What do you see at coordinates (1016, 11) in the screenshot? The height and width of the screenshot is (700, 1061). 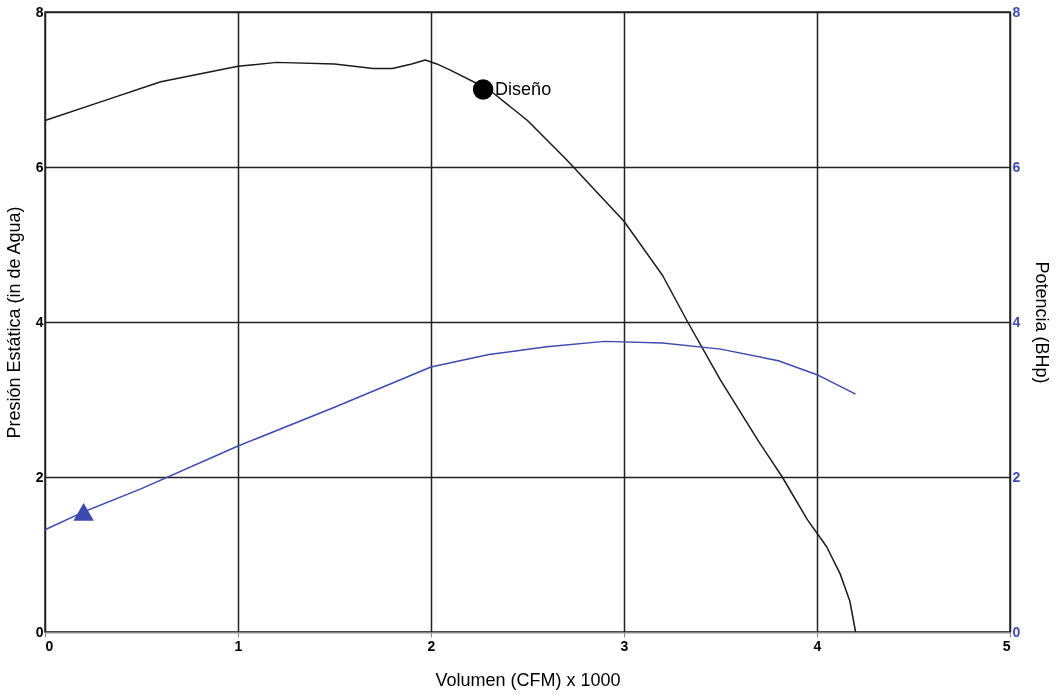 I see `y2-tick-label: 8` at bounding box center [1016, 11].